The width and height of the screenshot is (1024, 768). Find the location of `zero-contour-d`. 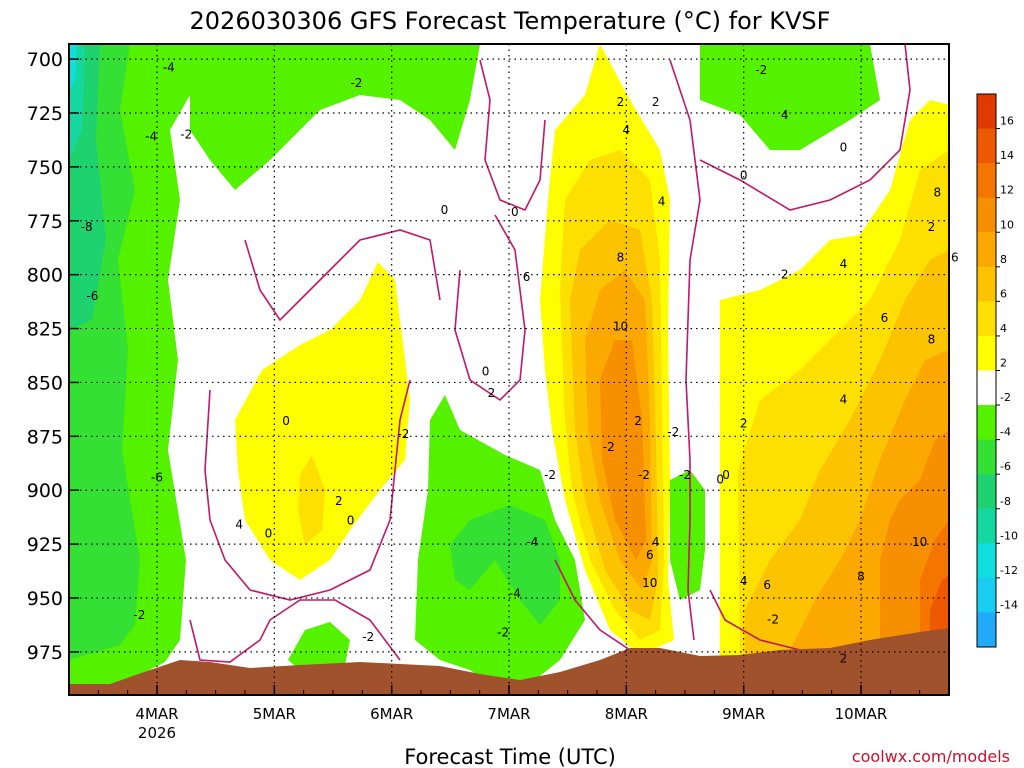

zero-contour-d is located at coordinates (512, 135).